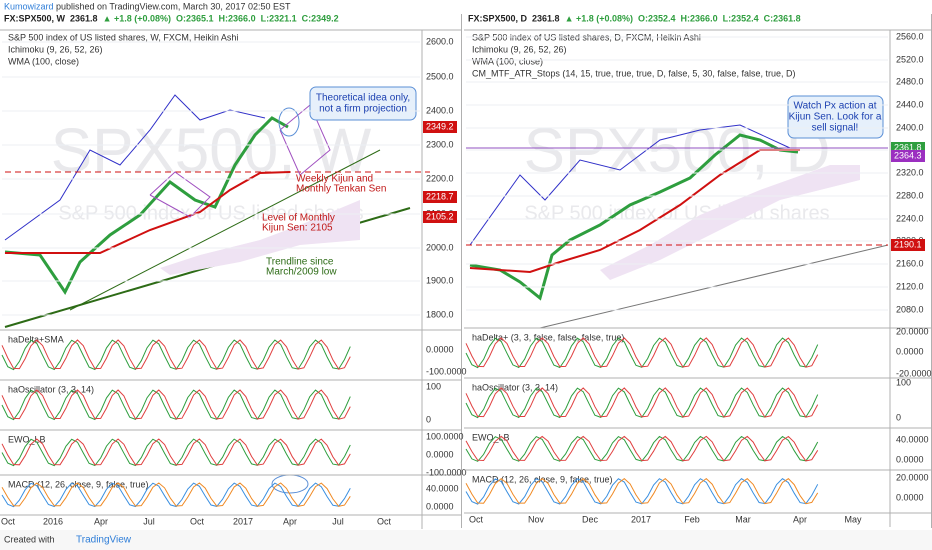 Image resolution: width=932 pixels, height=550 pixels. Describe the element at coordinates (289, 122) in the screenshot. I see `highlight` at that location.